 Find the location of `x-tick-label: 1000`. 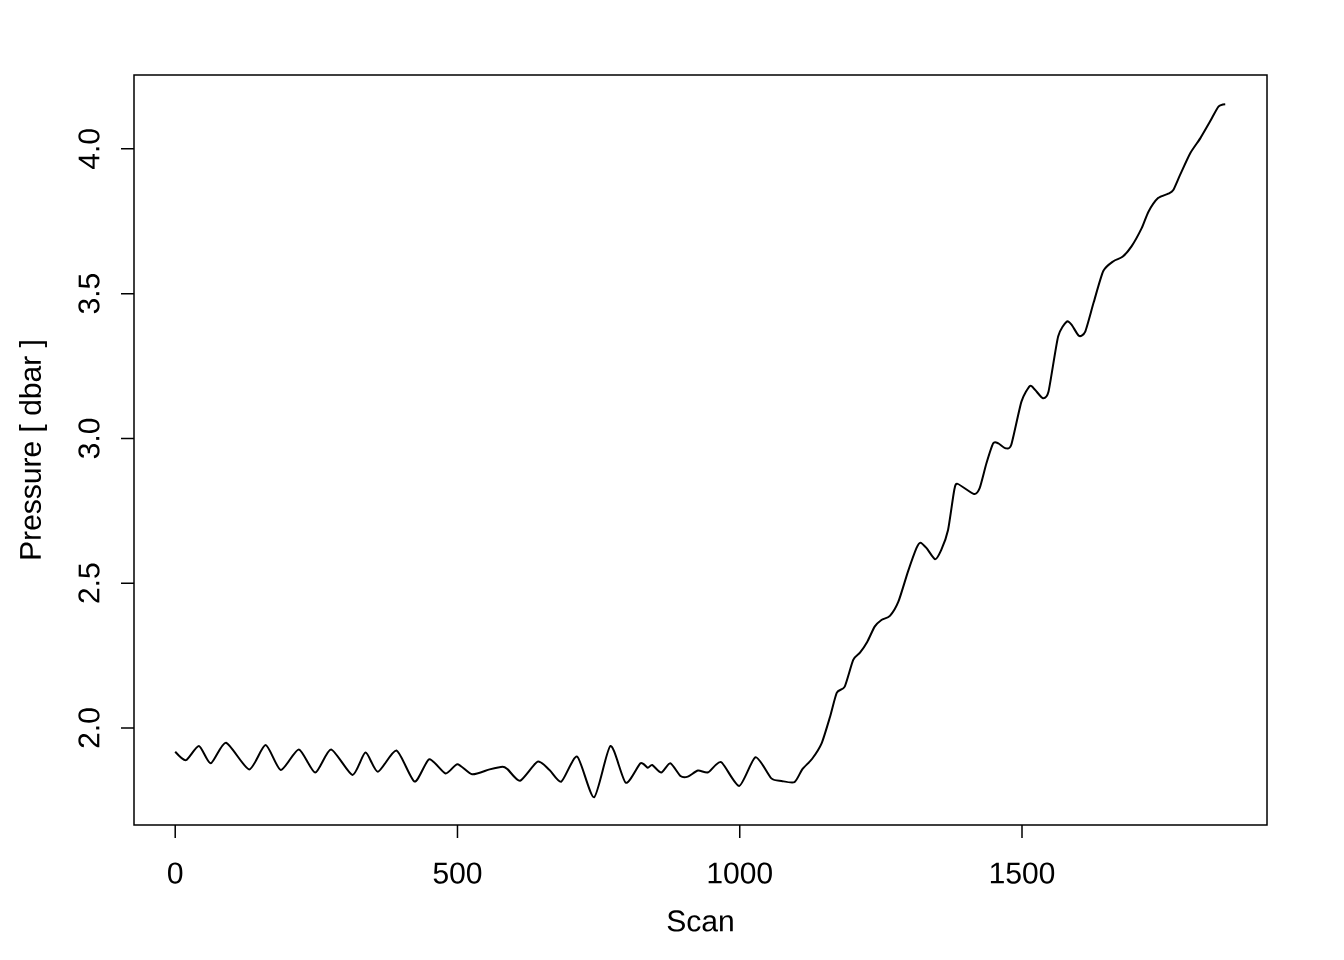

x-tick-label: 1000 is located at coordinates (740, 873).